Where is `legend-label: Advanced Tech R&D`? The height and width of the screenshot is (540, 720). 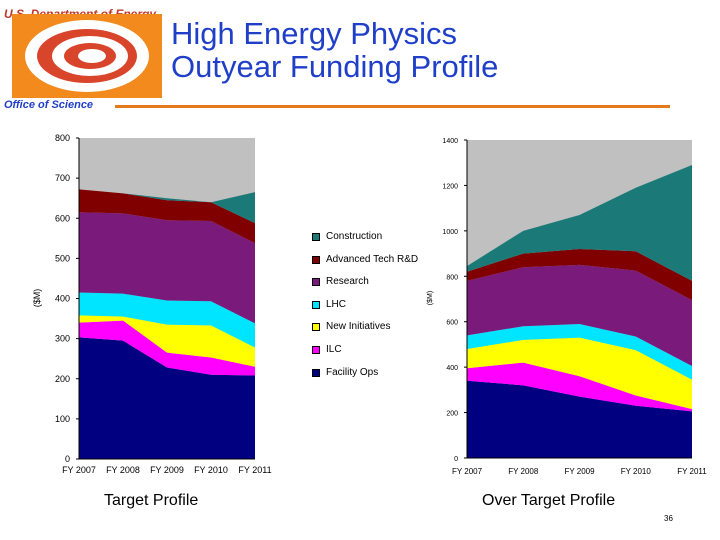
legend-label: Advanced Tech R&D is located at coordinates (372, 259).